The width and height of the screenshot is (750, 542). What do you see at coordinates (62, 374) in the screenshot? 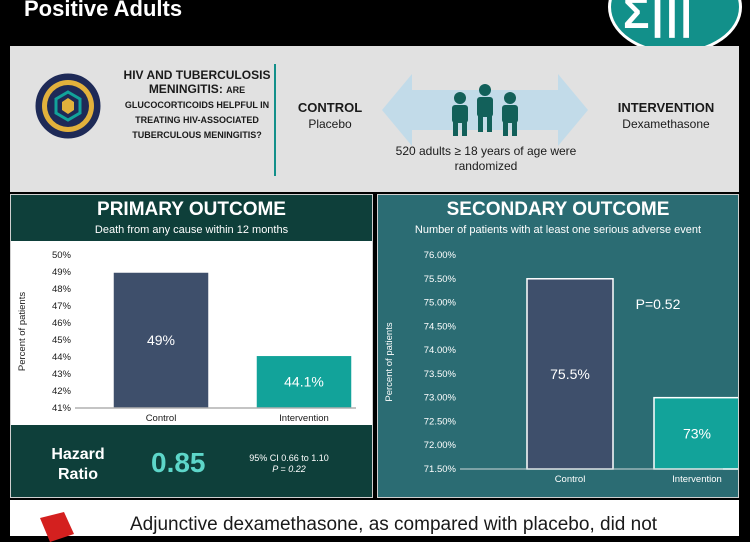
I see `y-tick-label: 43%` at bounding box center [62, 374].